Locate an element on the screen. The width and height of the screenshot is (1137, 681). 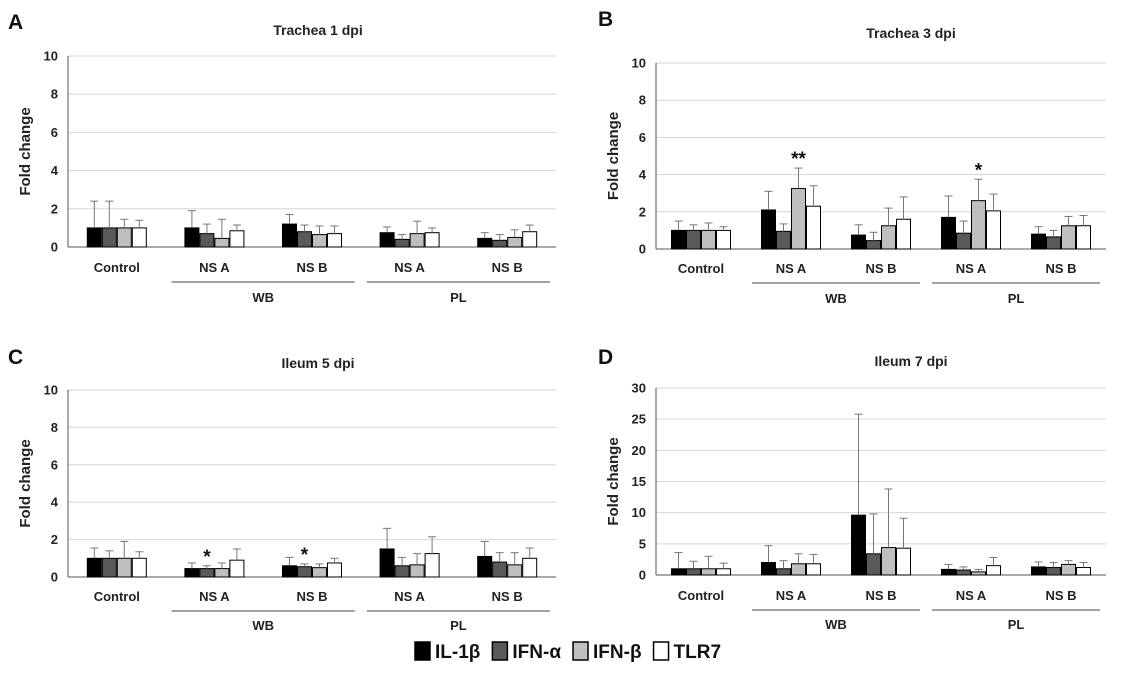
group-label: PL is located at coordinates (1016, 624).